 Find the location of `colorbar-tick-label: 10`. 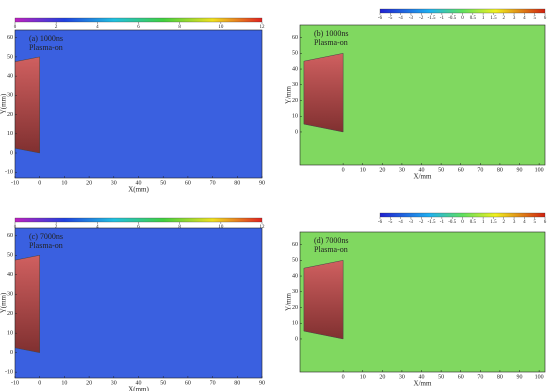

colorbar-tick-label: 10 is located at coordinates (221, 27).